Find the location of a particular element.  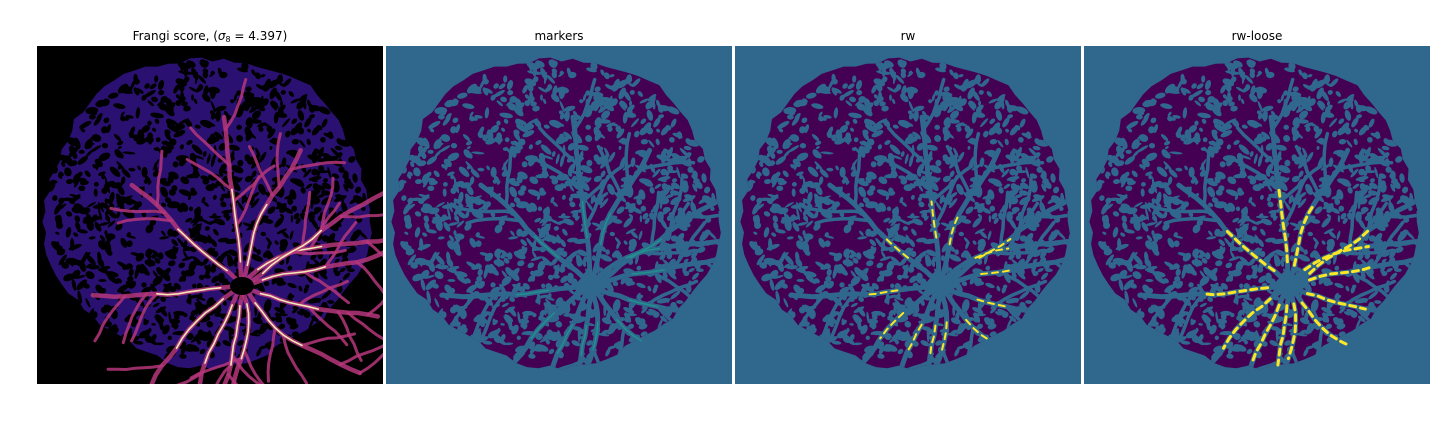

rw-panel-title: rw is located at coordinates (908, 36).